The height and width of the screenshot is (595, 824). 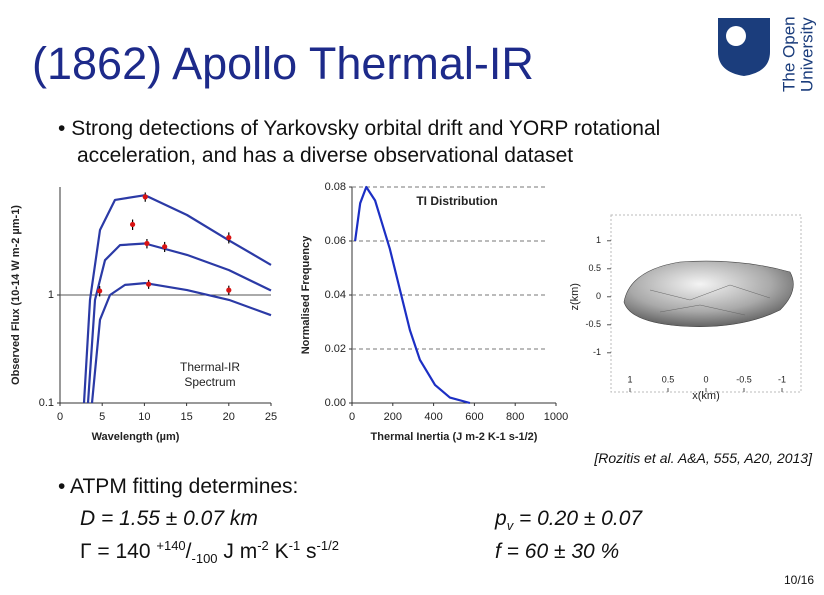 What do you see at coordinates (668, 379) in the screenshot?
I see `x-tick-label: 0.5` at bounding box center [668, 379].